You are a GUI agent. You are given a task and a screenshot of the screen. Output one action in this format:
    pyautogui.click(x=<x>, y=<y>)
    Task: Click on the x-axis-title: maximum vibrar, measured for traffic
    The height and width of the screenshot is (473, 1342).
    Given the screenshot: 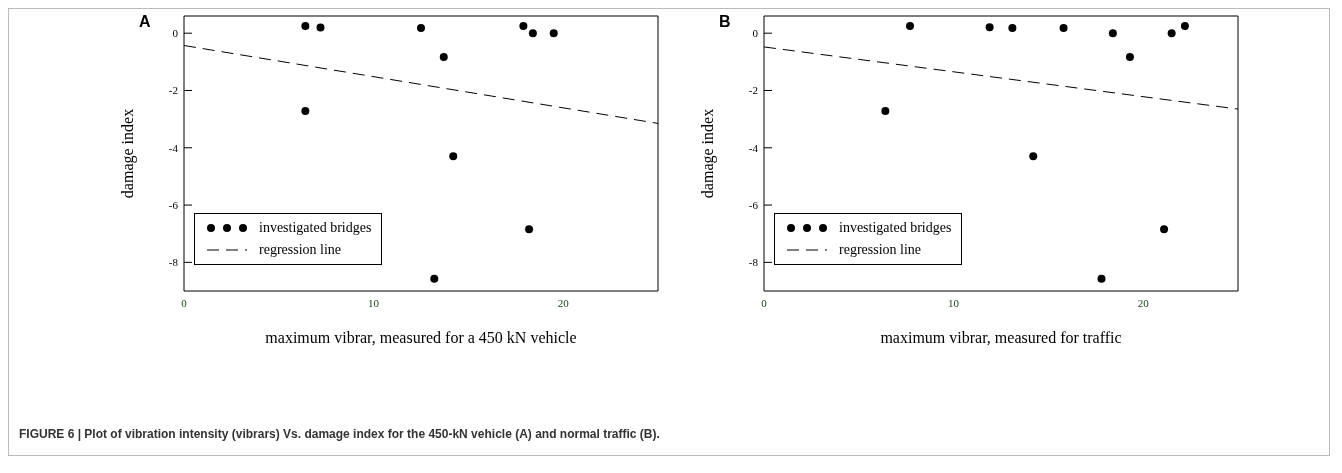 What is the action you would take?
    pyautogui.click(x=1001, y=337)
    